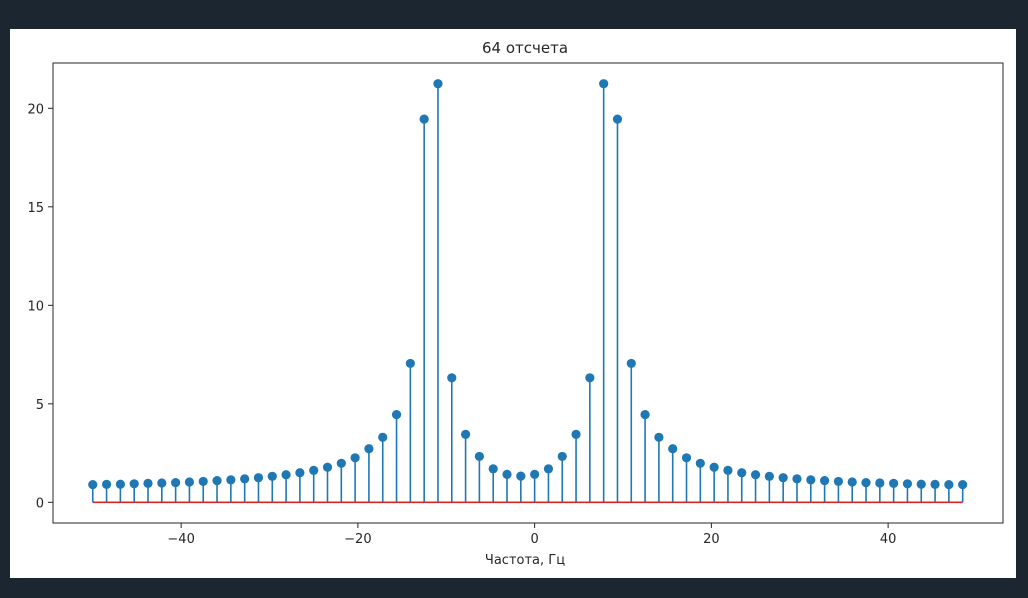  I want to click on y-tick-label: 5, so click(40, 405).